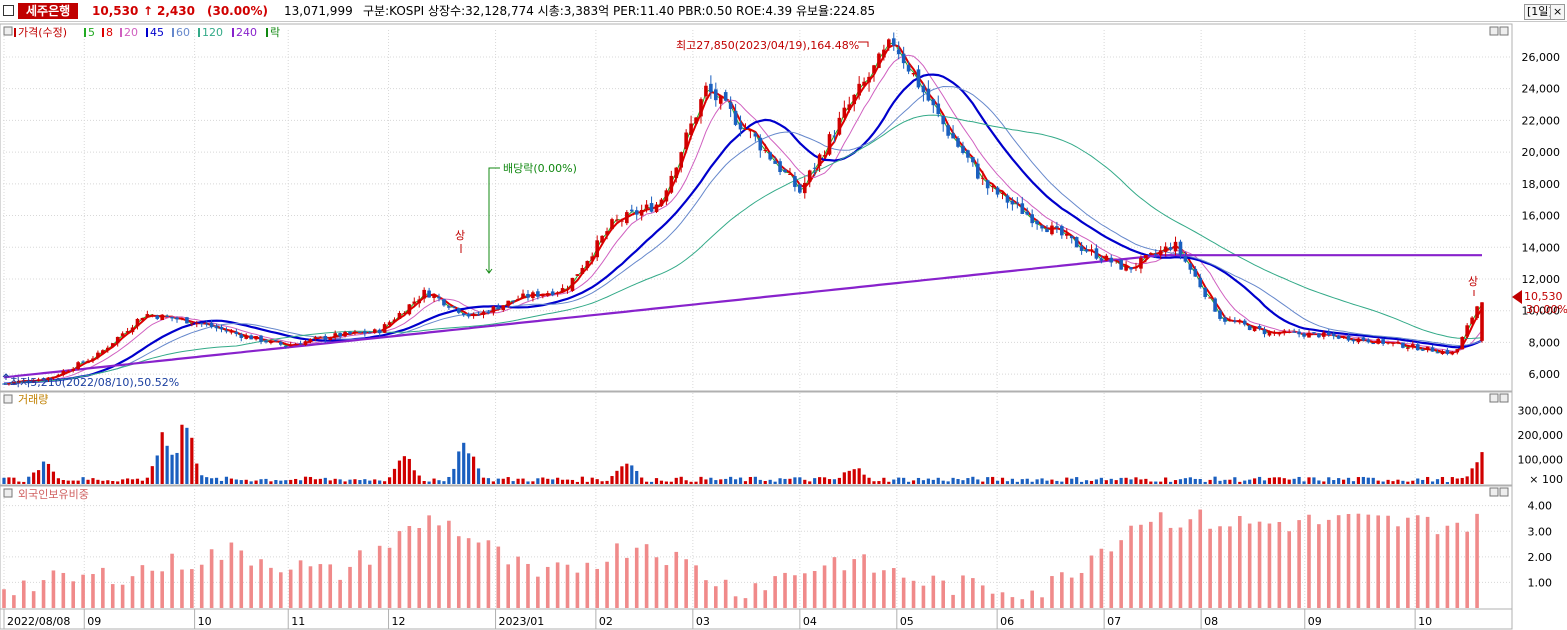 This screenshot has height=630, width=1567. What do you see at coordinates (48, 11) in the screenshot?
I see `stock-name-badge: 세주은행` at bounding box center [48, 11].